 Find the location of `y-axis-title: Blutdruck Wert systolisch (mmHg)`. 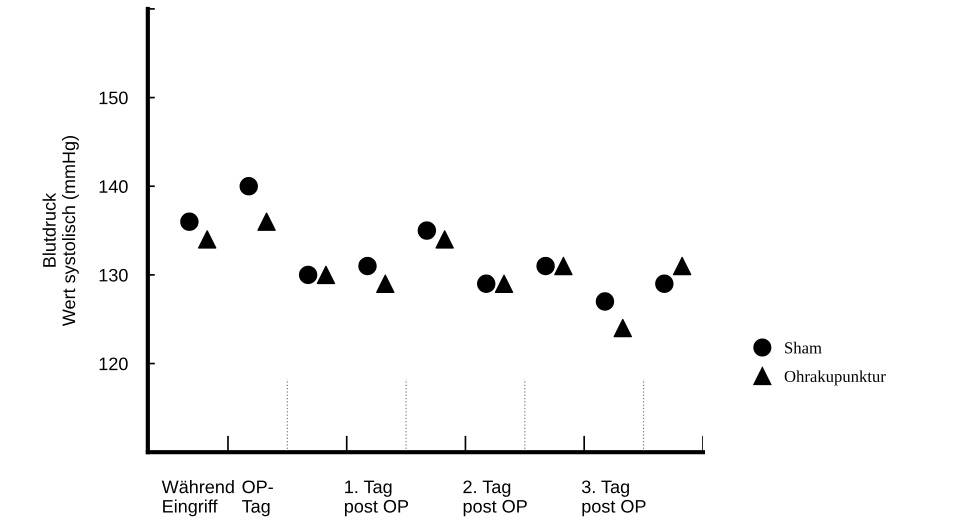

y-axis-title: Blutdruck Wert systolisch (mmHg) is located at coordinates (60, 231).